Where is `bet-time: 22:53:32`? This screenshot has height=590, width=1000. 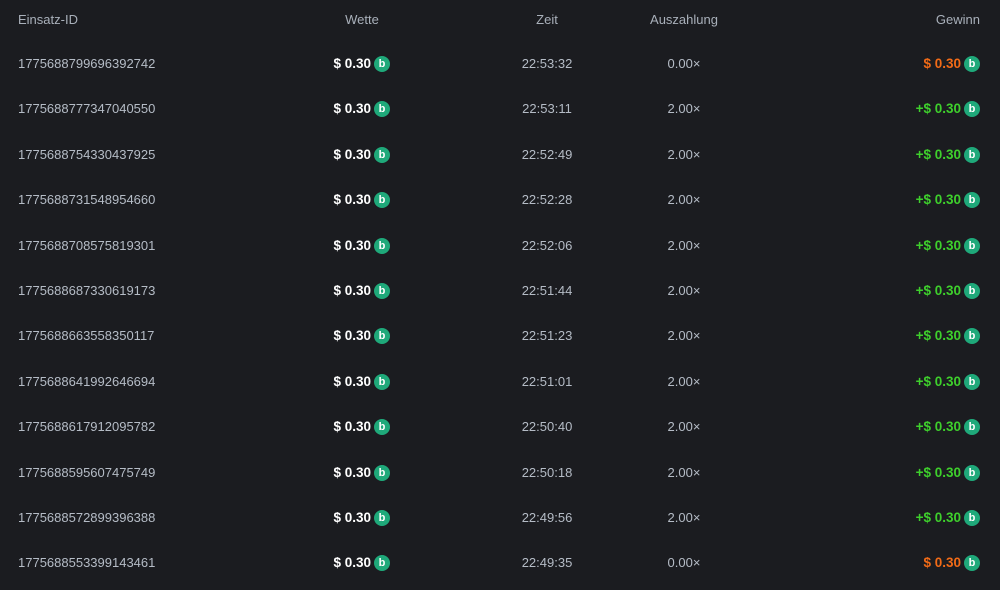 bet-time: 22:53:32 is located at coordinates (547, 63).